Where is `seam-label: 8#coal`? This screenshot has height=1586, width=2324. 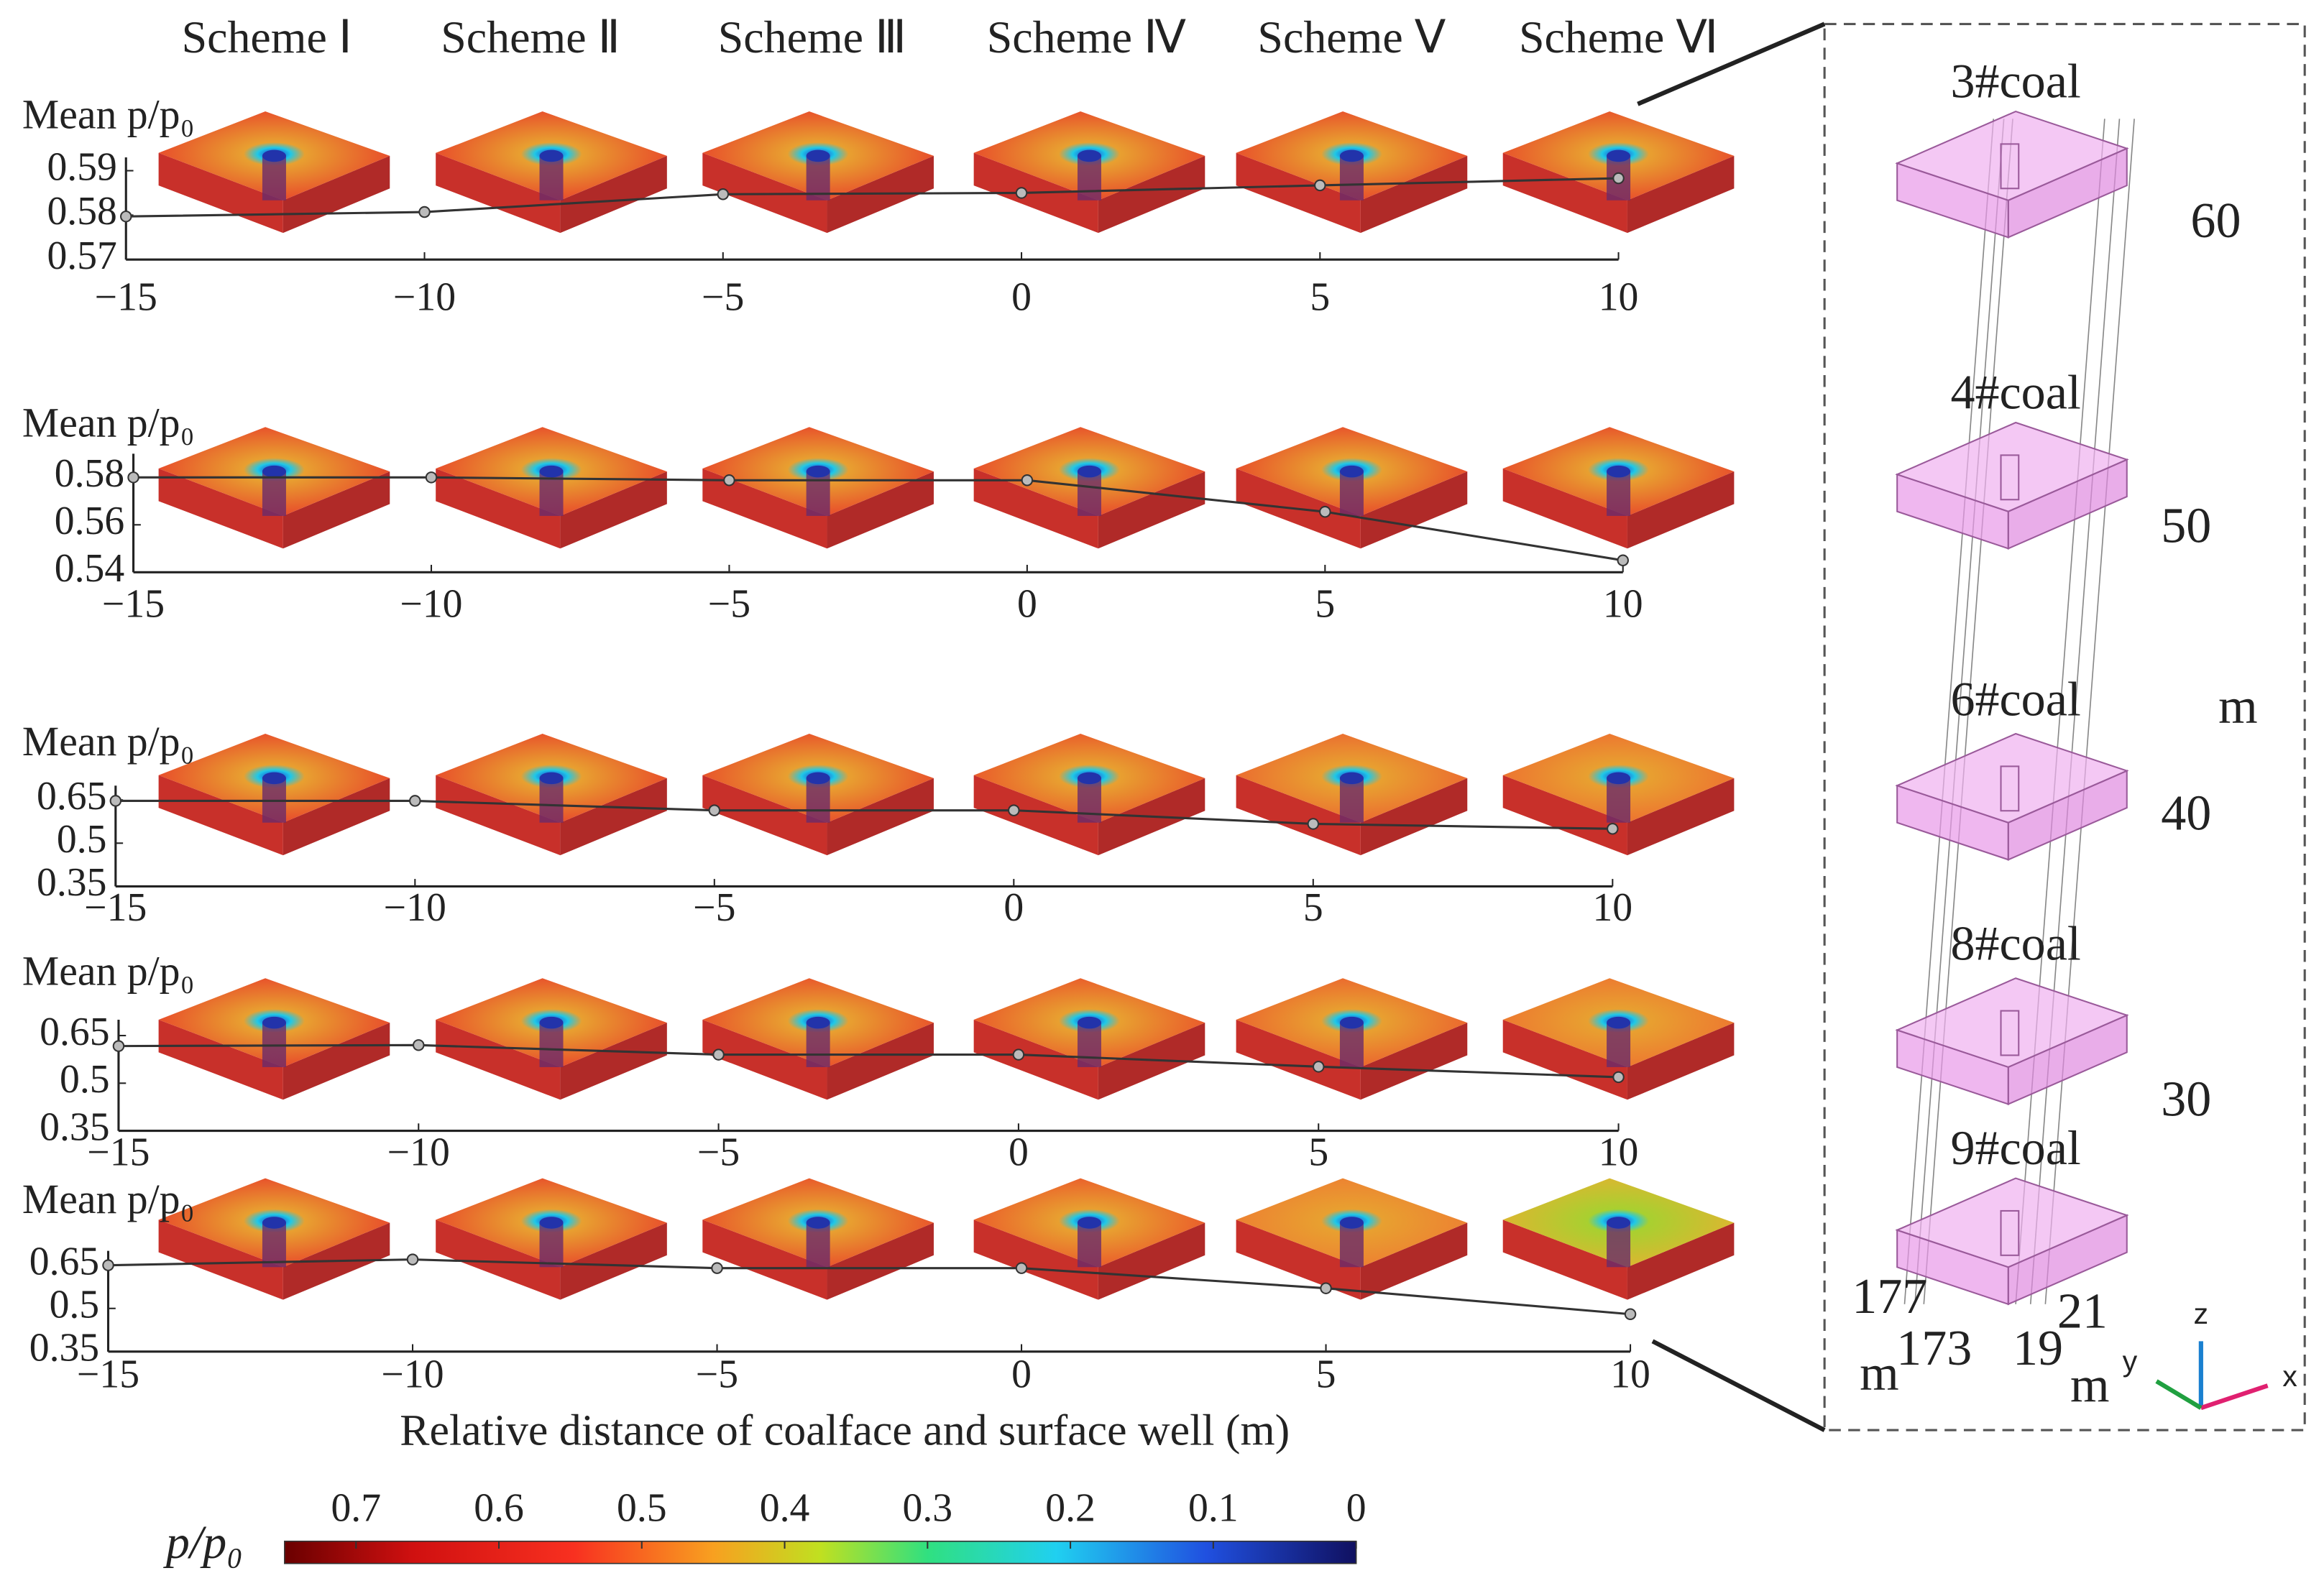 seam-label: 8#coal is located at coordinates (2015, 943).